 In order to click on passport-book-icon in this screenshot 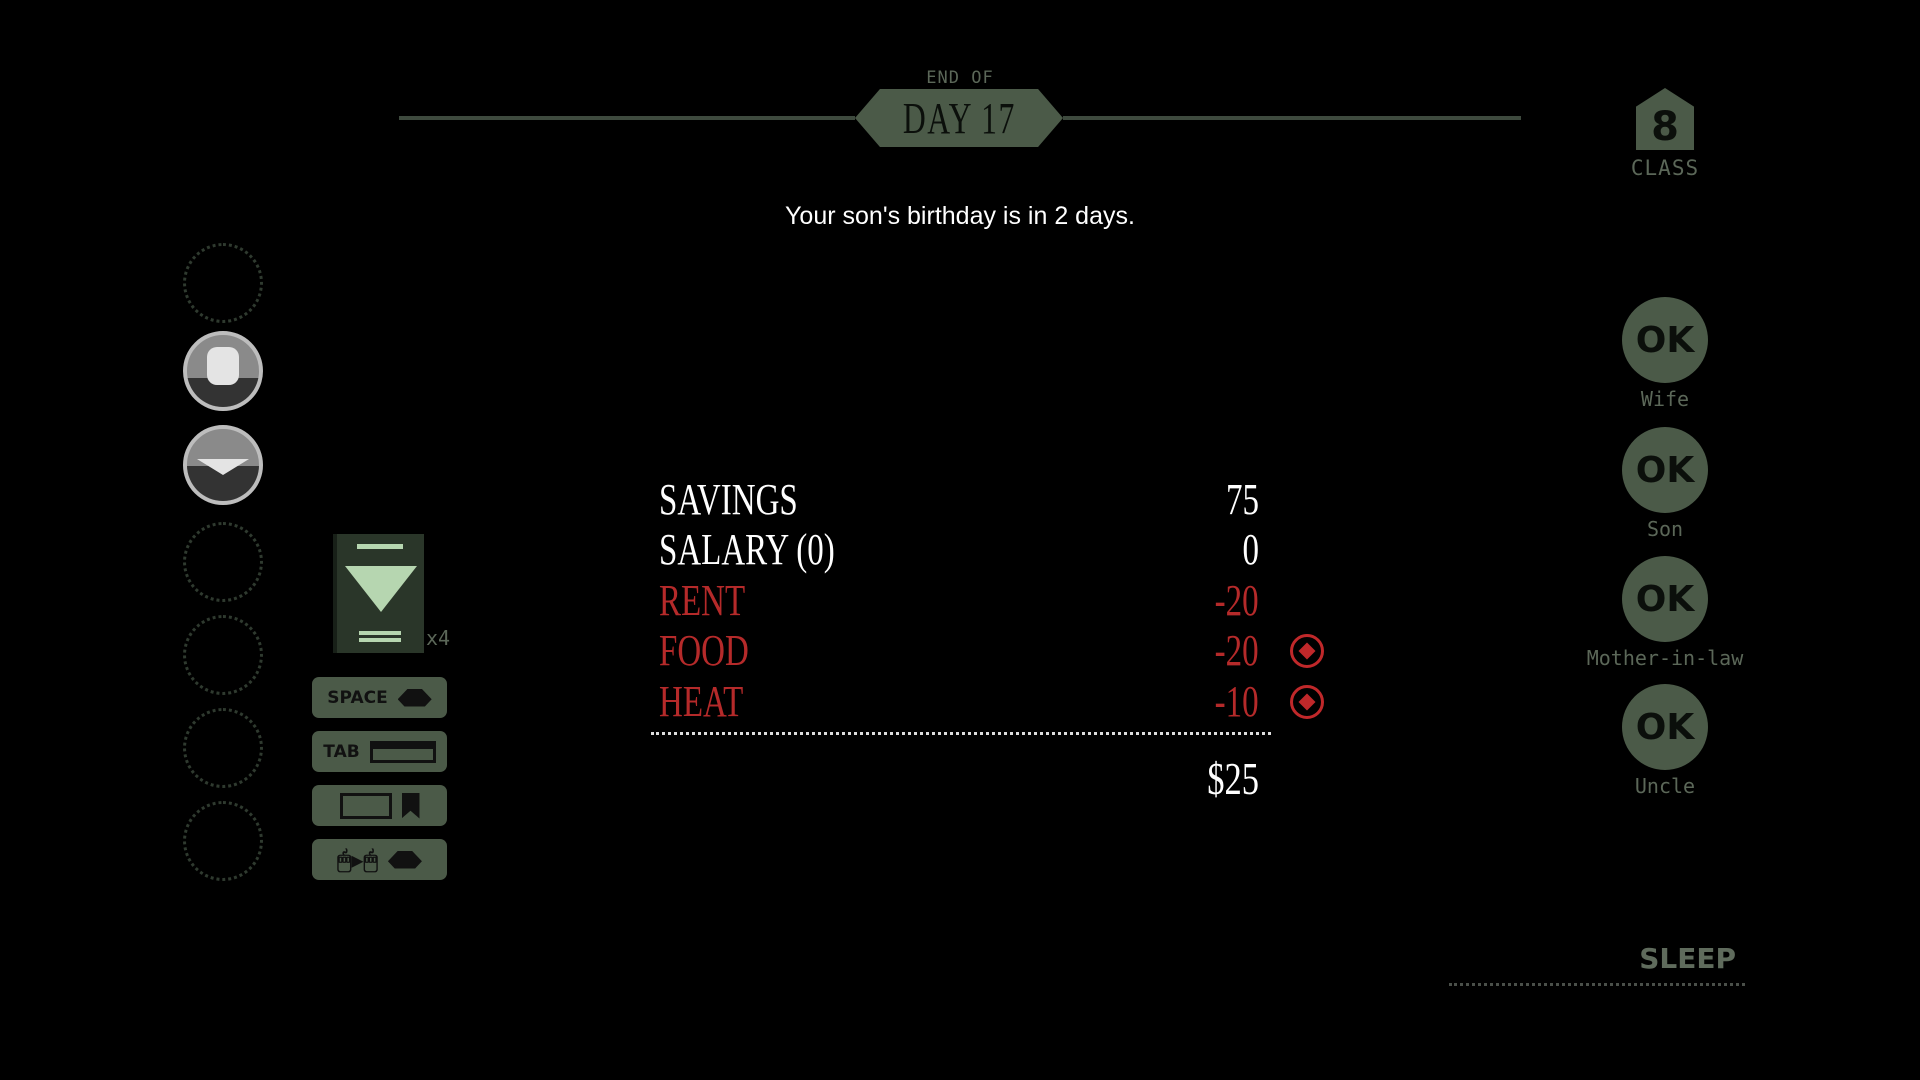, I will do `click(378, 593)`.